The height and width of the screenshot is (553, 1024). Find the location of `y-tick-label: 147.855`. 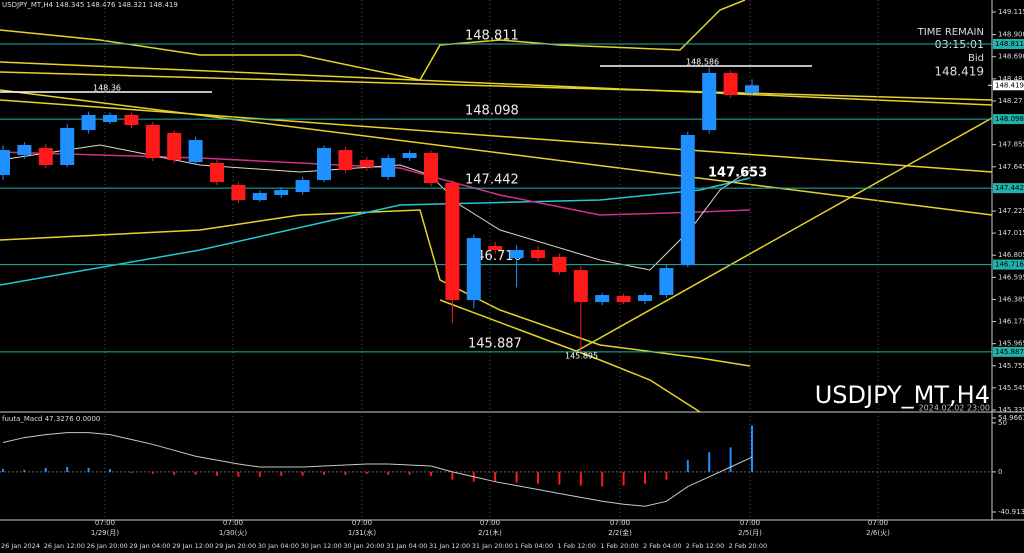

y-tick-label: 147.855 is located at coordinates (1011, 145).